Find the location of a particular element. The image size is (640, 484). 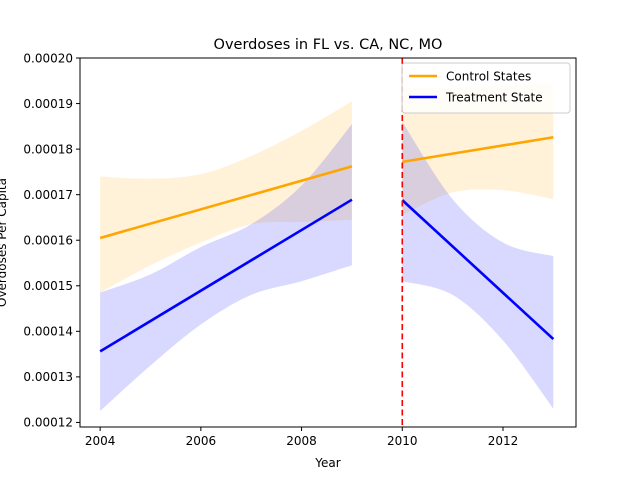

x-tick-label: 2010 is located at coordinates (402, 441).